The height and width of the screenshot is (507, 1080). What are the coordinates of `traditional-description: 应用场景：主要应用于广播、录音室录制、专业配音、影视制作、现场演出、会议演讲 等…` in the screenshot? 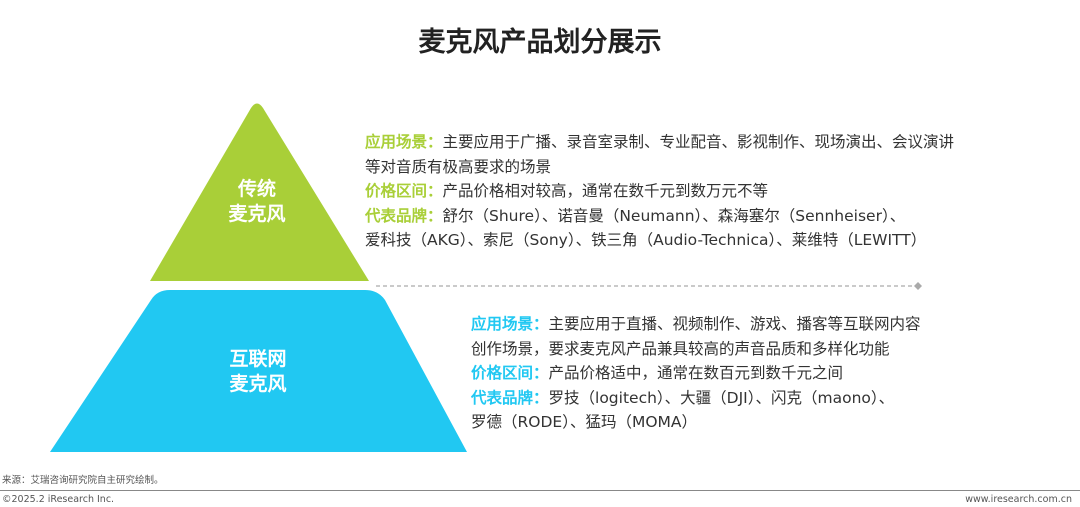 It's located at (659, 191).